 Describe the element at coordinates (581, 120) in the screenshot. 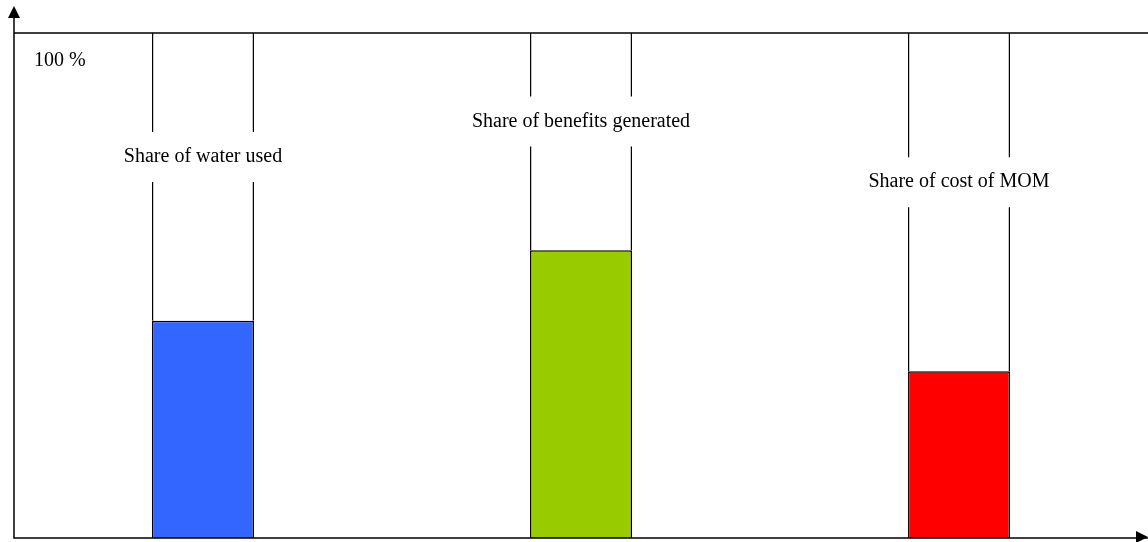

I see `x-tick-label: Share of benefits generated` at that location.